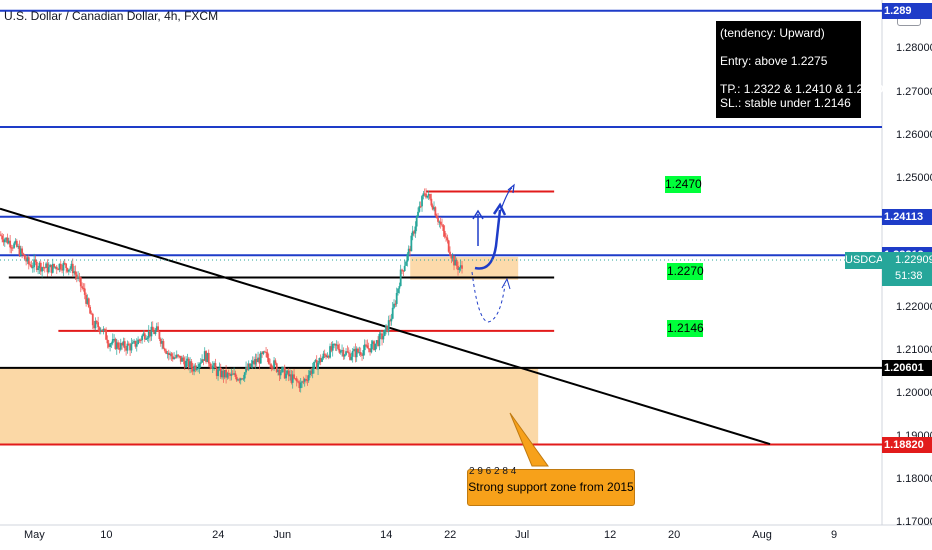 Image resolution: width=932 pixels, height=550 pixels. Describe the element at coordinates (685, 328) in the screenshot. I see `level-label-1-2146: 1.2146` at that location.